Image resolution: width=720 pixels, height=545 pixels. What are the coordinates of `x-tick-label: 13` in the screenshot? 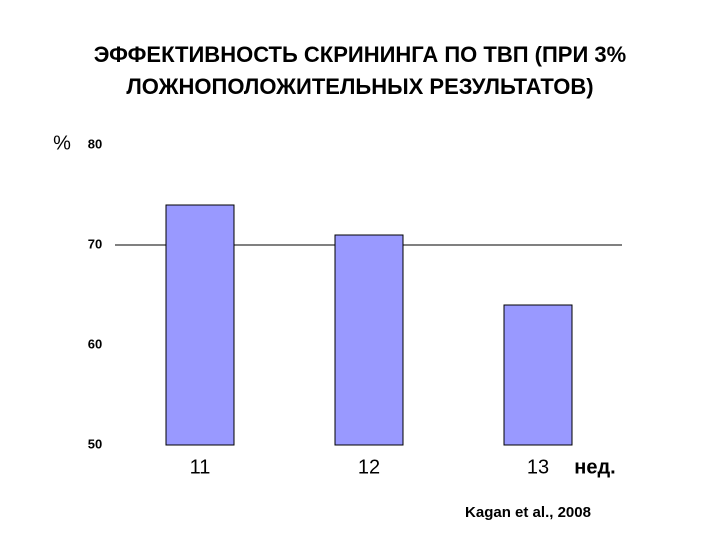 It's located at (538, 467).